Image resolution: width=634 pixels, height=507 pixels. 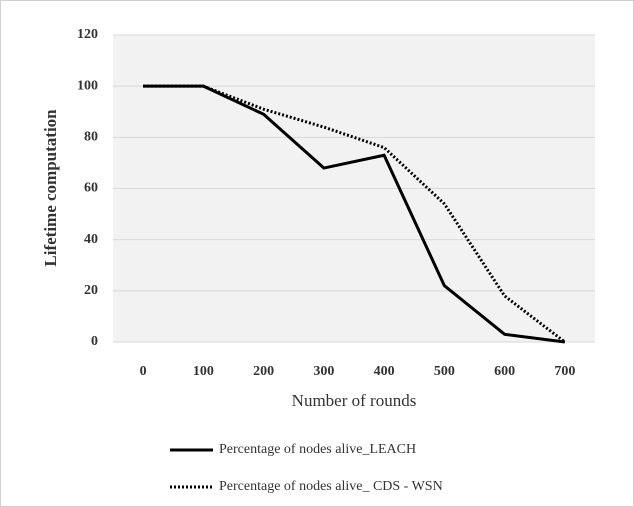 What do you see at coordinates (203, 371) in the screenshot?
I see `x-tick-label: 100` at bounding box center [203, 371].